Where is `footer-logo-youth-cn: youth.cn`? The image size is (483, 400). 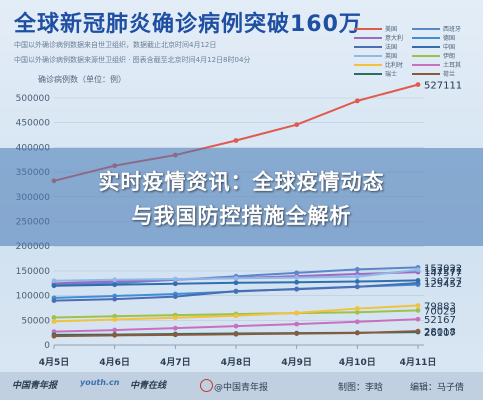
footer-logo-youth-cn: youth.cn is located at coordinates (100, 382).